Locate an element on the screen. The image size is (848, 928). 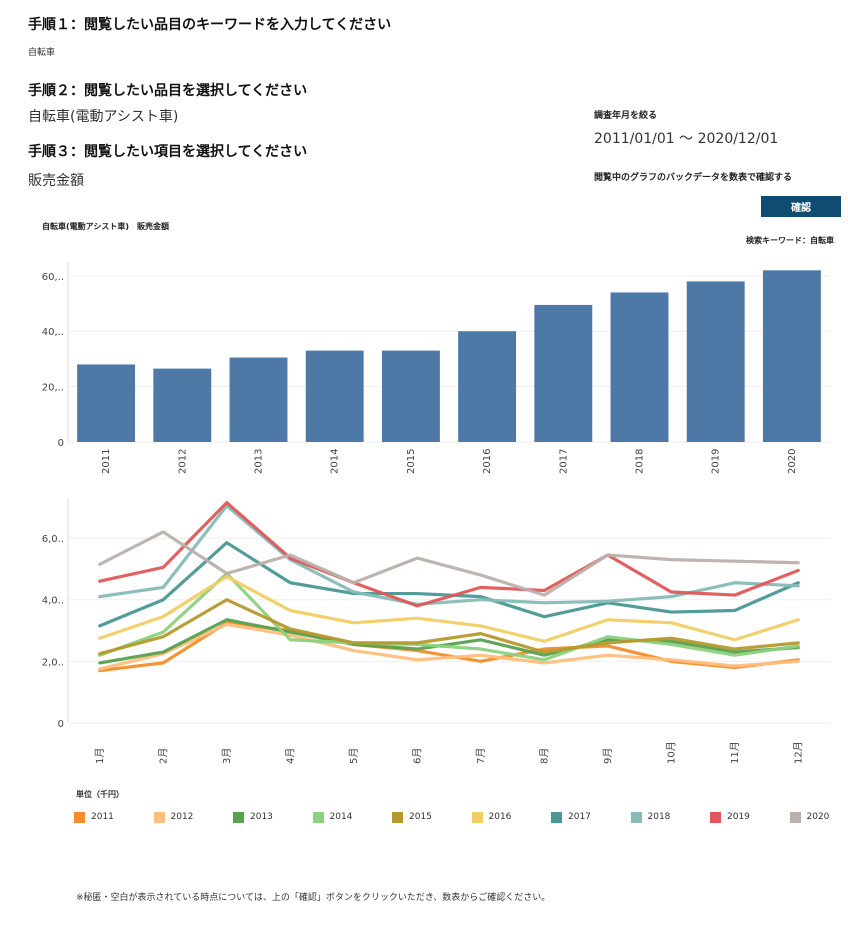
bar-2013 is located at coordinates (258, 399).